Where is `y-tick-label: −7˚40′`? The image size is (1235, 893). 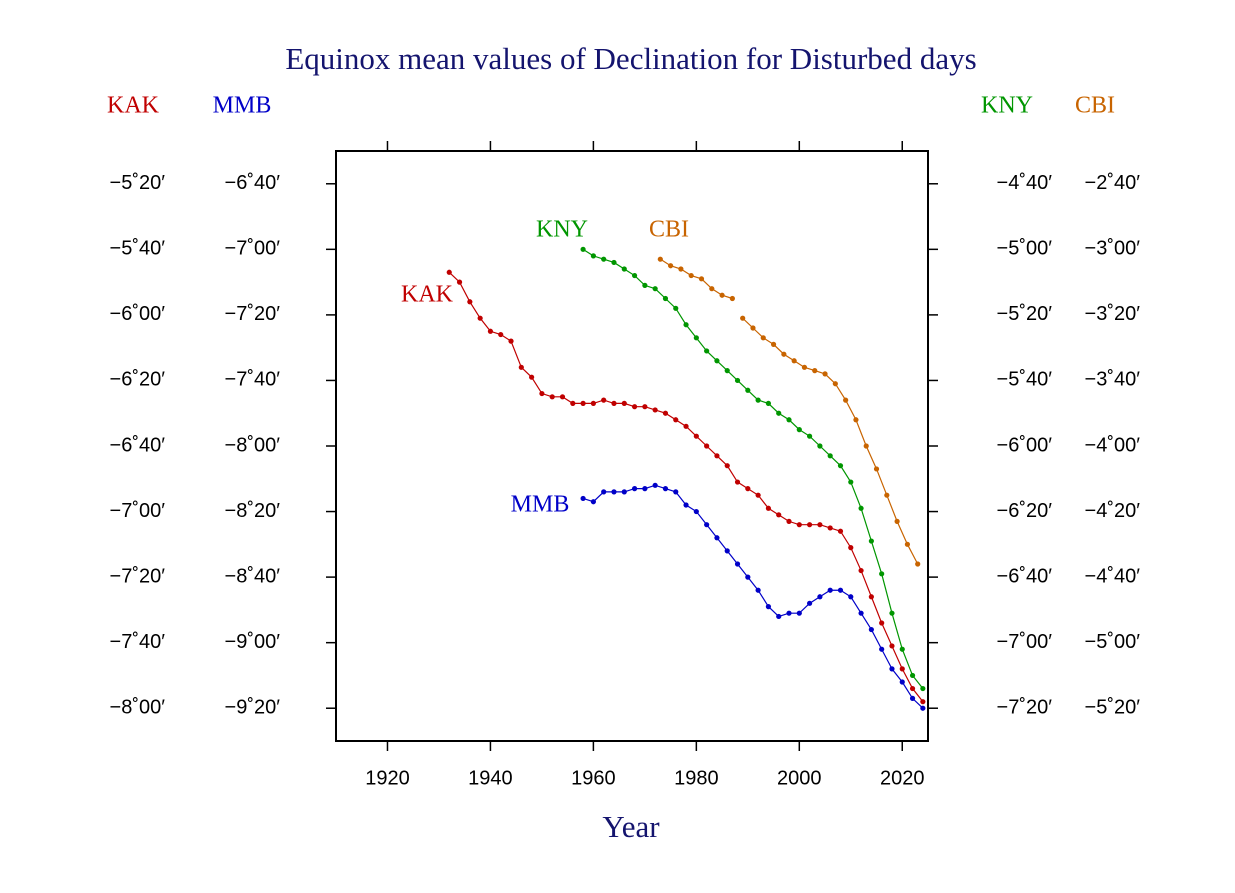 y-tick-label: −7˚40′ is located at coordinates (138, 642).